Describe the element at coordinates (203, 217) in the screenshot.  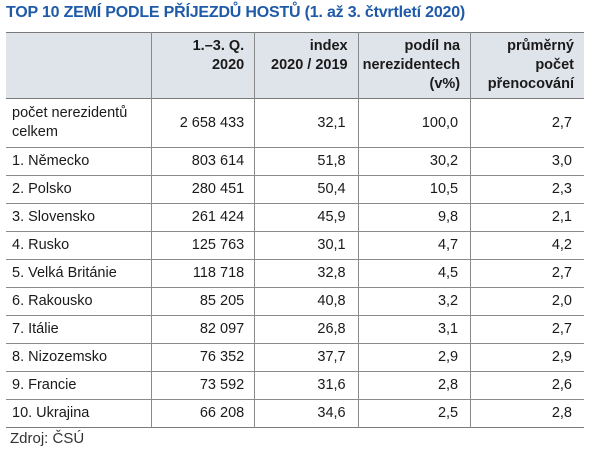
I see `table-cell: 261 424` at that location.